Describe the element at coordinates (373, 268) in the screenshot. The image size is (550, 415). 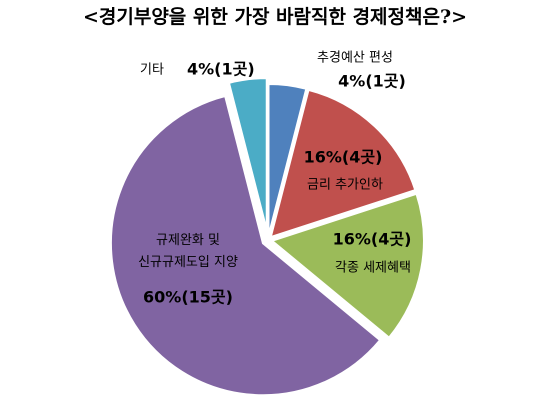
I see `slice-name: 각종 세제혜택` at that location.